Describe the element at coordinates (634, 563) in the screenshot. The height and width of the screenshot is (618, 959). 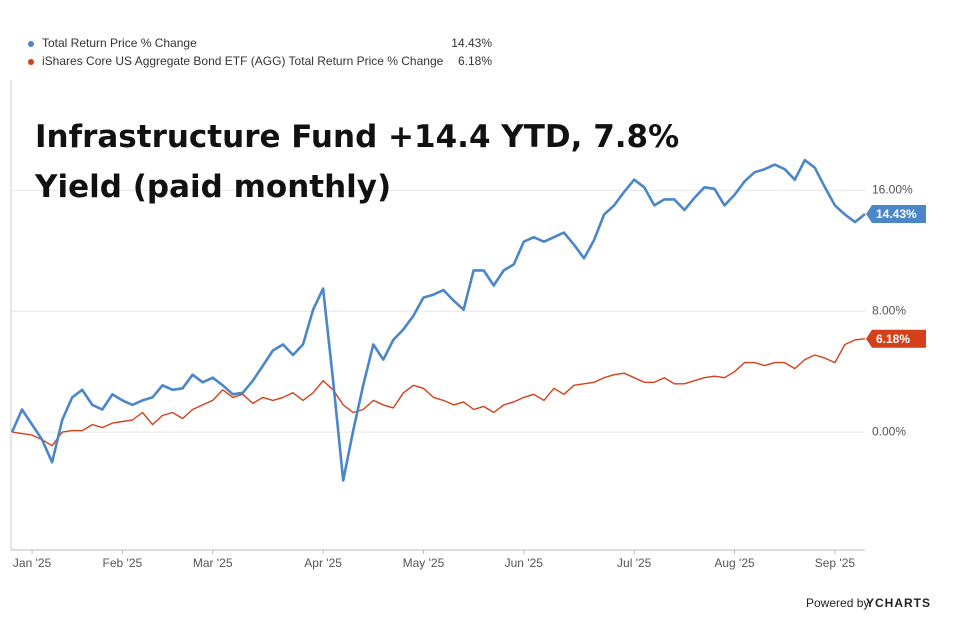
I see `x-tick-label: Jul '25` at that location.